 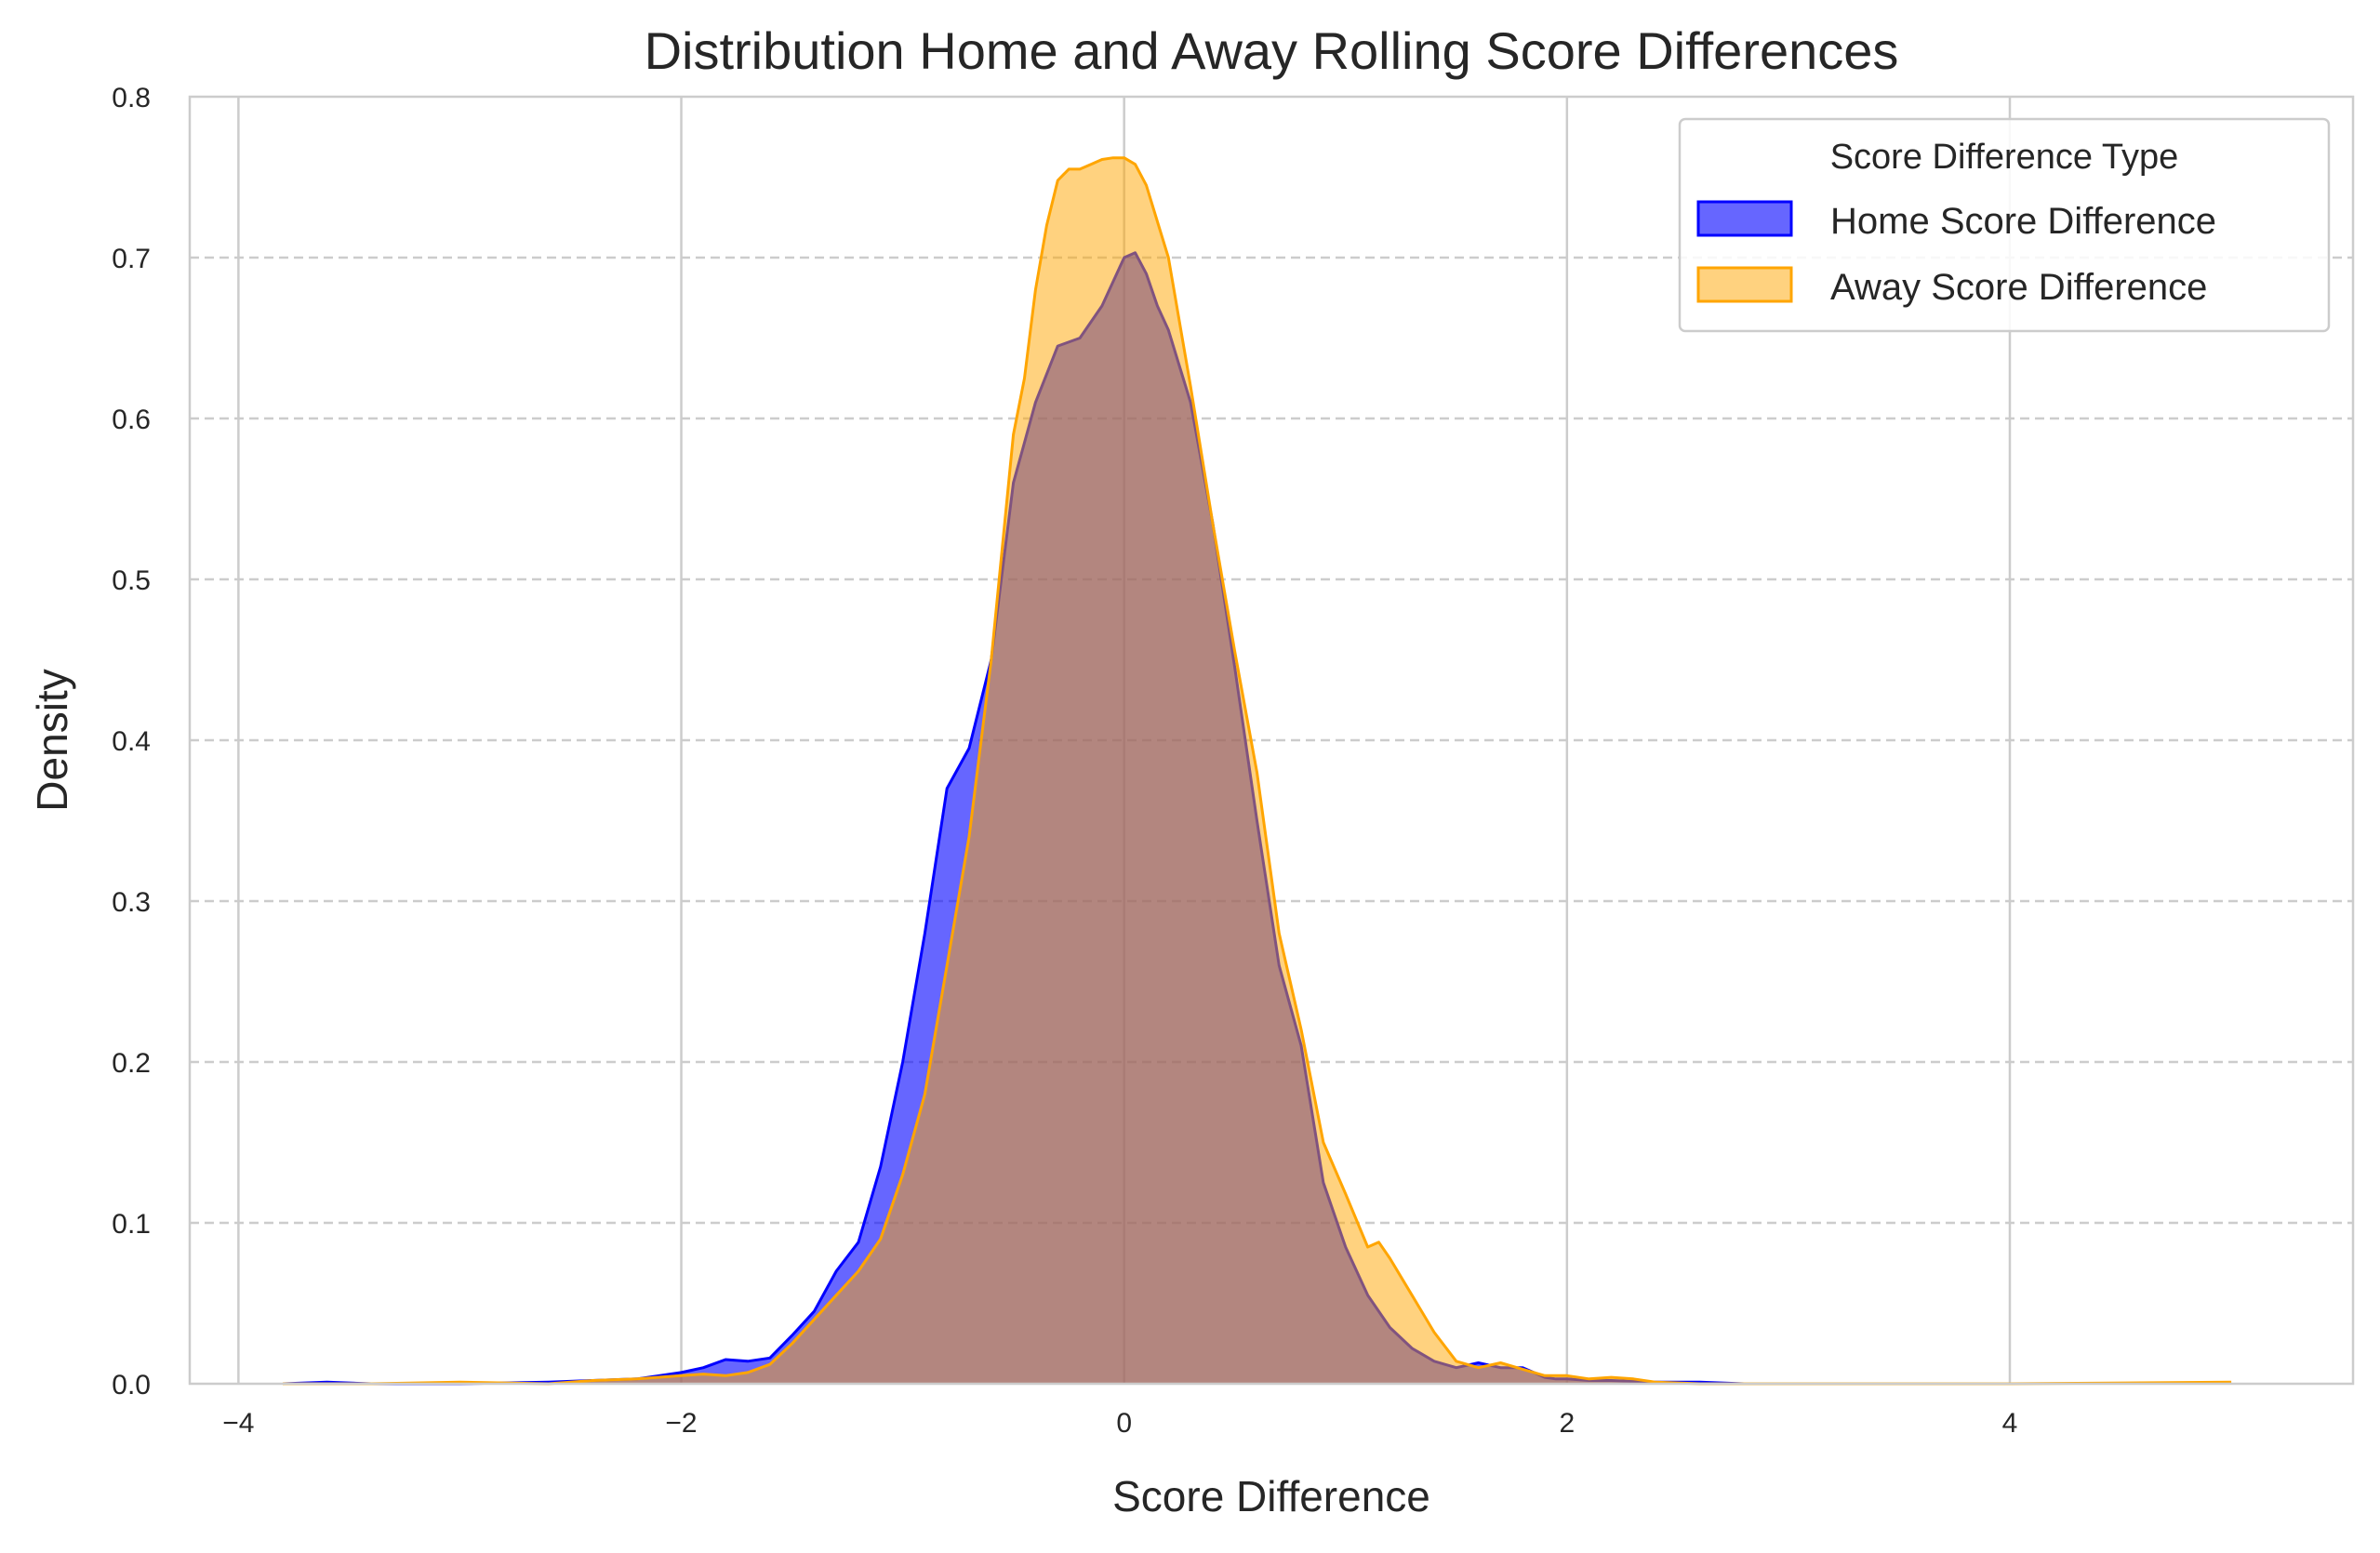 I want to click on x-tick-label: −4, so click(x=238, y=1423).